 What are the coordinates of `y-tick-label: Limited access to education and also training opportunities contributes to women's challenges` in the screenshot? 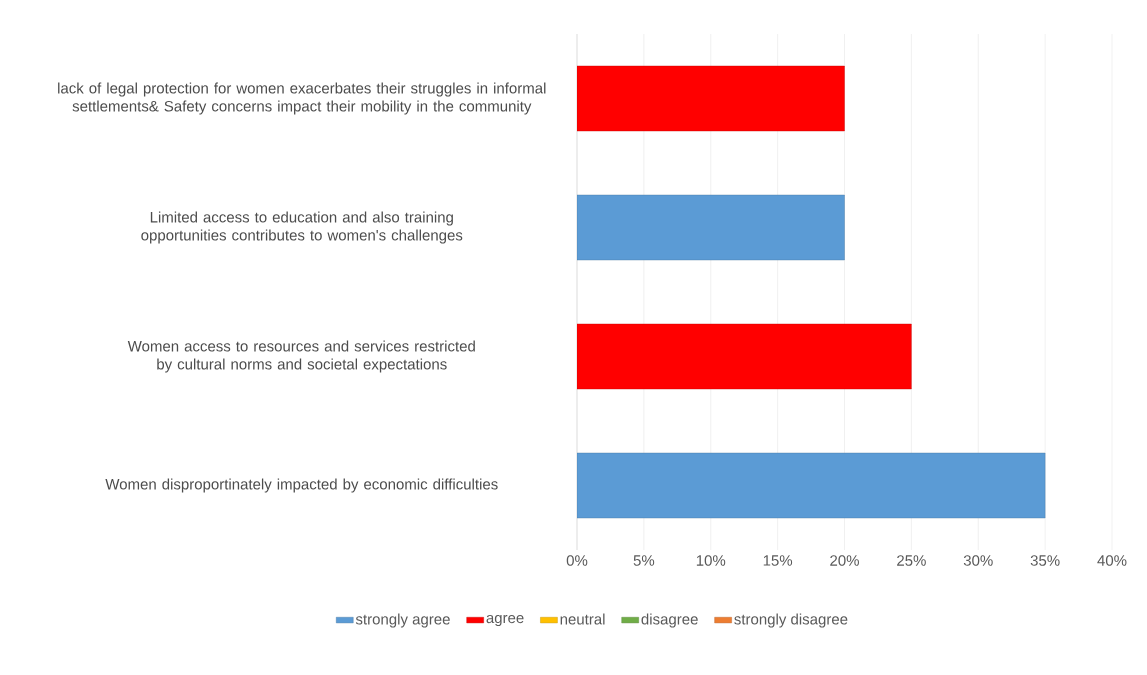 It's located at (302, 227).